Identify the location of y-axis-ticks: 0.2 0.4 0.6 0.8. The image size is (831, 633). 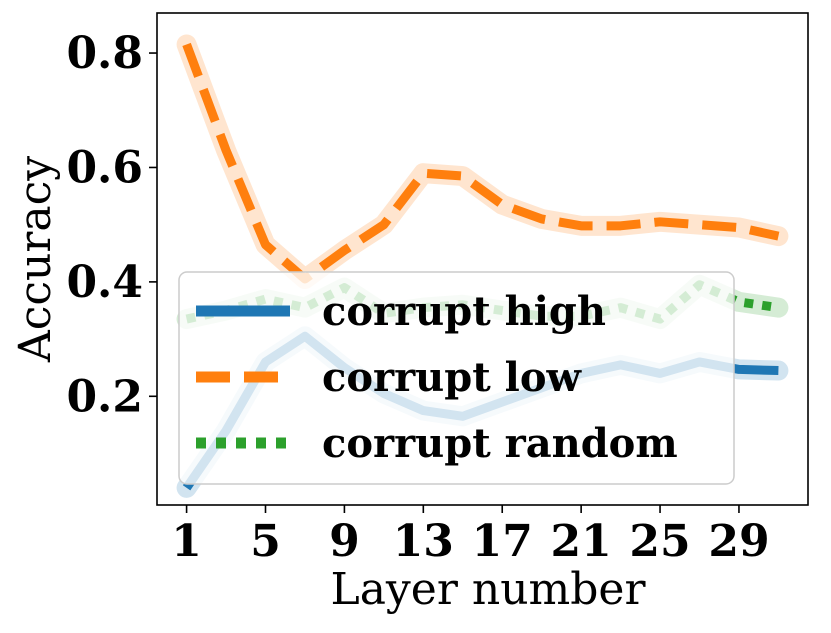
(111, 225).